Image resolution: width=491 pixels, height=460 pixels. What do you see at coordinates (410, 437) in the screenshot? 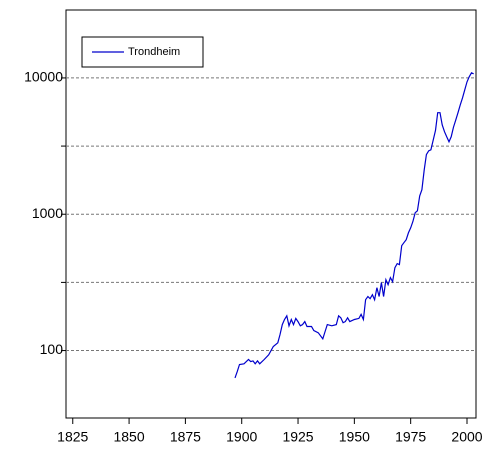
I see `x-tick-label: 1975` at bounding box center [410, 437].